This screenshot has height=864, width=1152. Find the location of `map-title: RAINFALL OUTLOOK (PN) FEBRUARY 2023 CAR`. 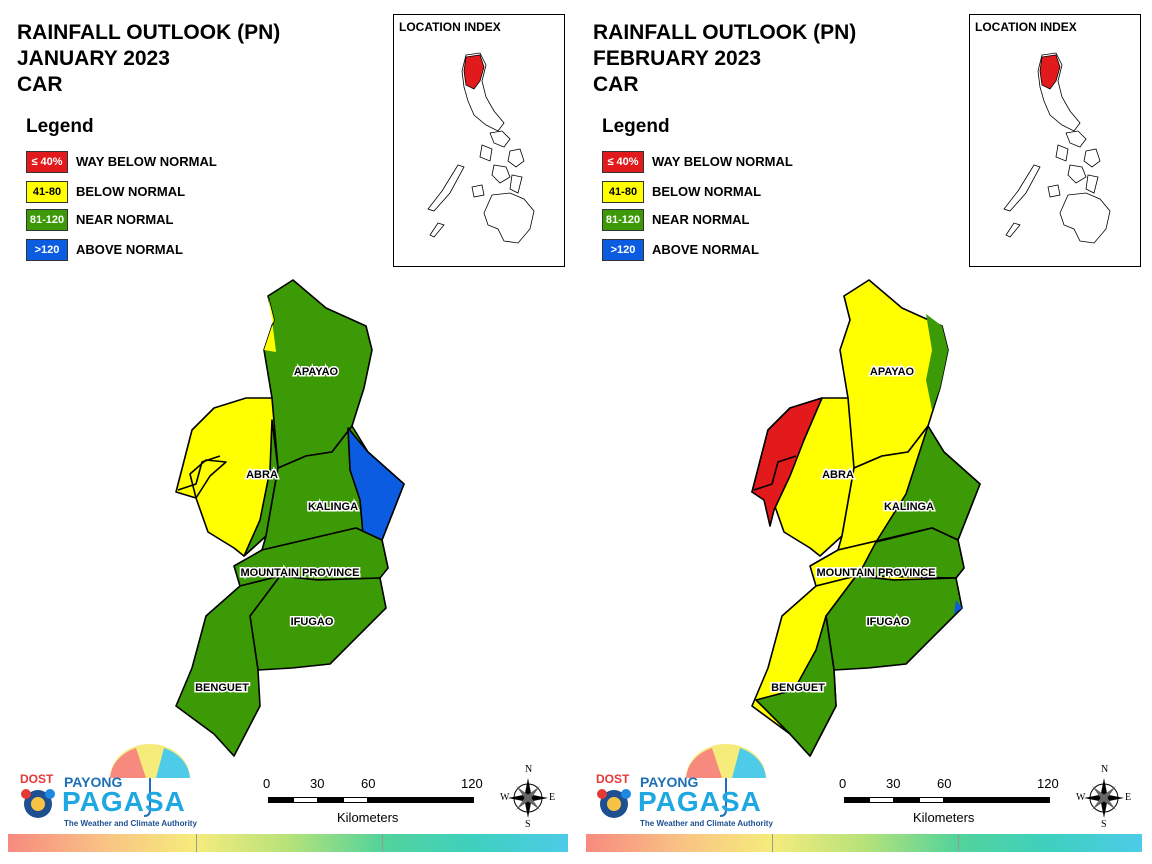

map-title: RAINFALL OUTLOOK (PN) FEBRUARY 2023 CAR is located at coordinates (724, 59).